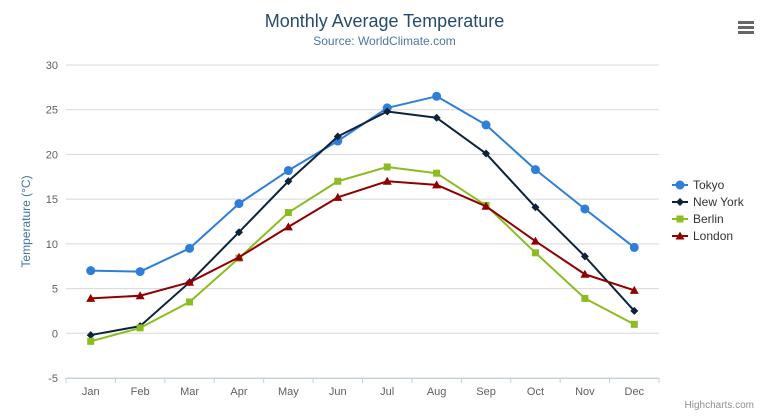 The height and width of the screenshot is (416, 769). Describe the element at coordinates (585, 392) in the screenshot. I see `x-axis-label: Nov` at that location.